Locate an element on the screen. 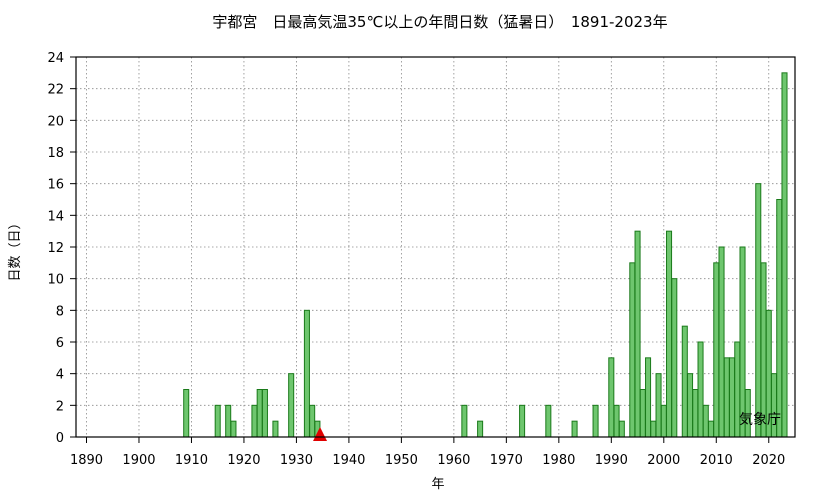  x-tick-label: 1910 is located at coordinates (191, 460).